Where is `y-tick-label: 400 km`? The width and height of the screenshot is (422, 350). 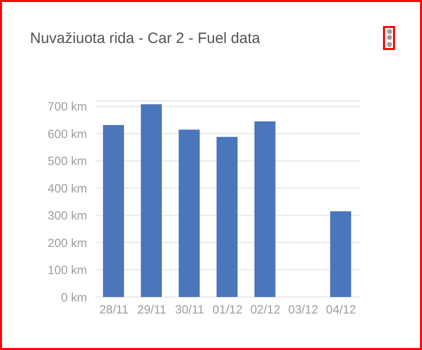
y-tick-label: 400 km is located at coordinates (67, 188).